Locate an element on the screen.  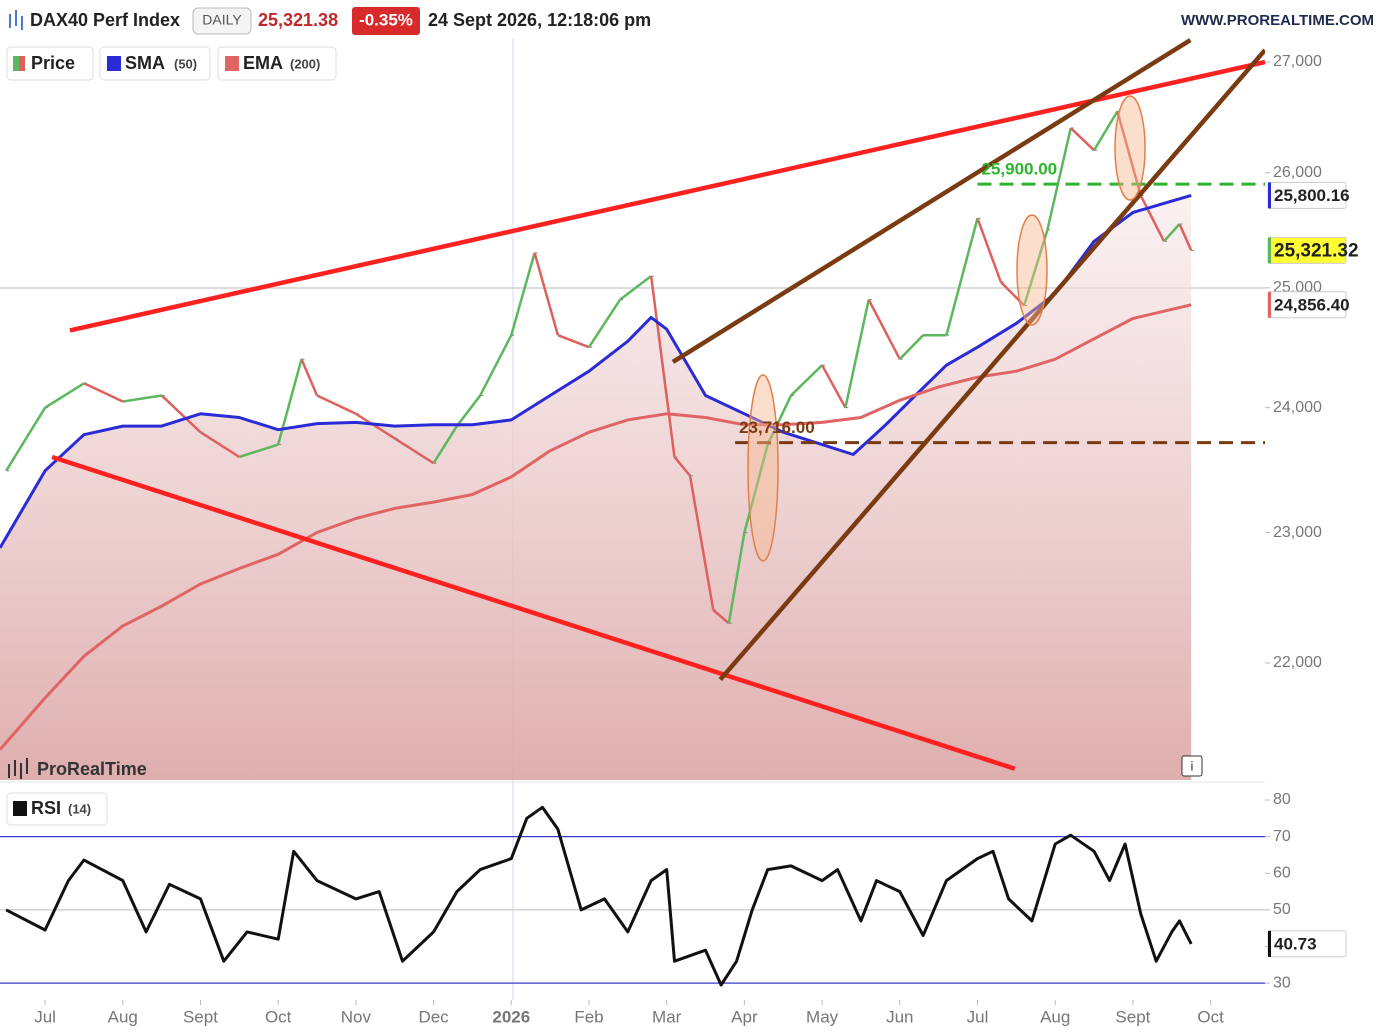
candle-icon is located at coordinates (16, 20).